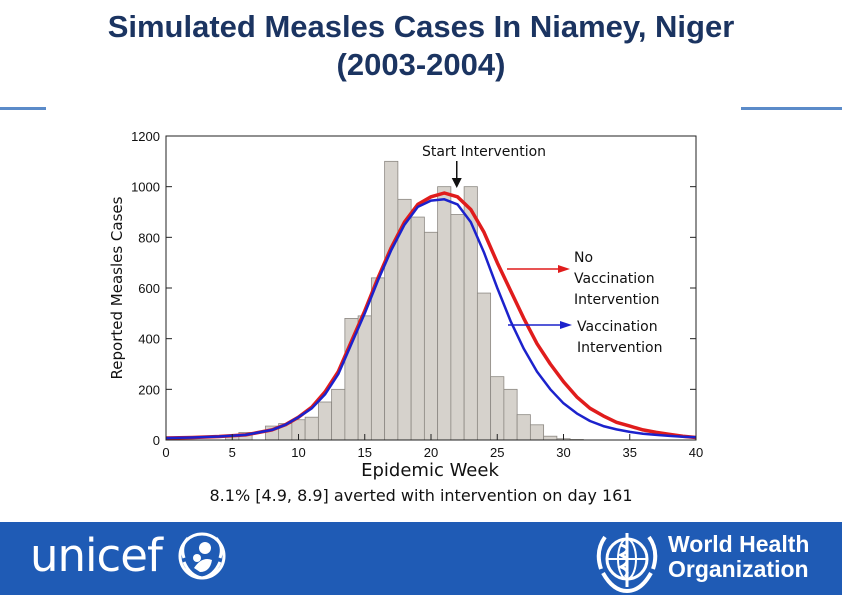 The height and width of the screenshot is (597, 842). Describe the element at coordinates (431, 452) in the screenshot. I see `x-tick-label-20: 20` at that location.